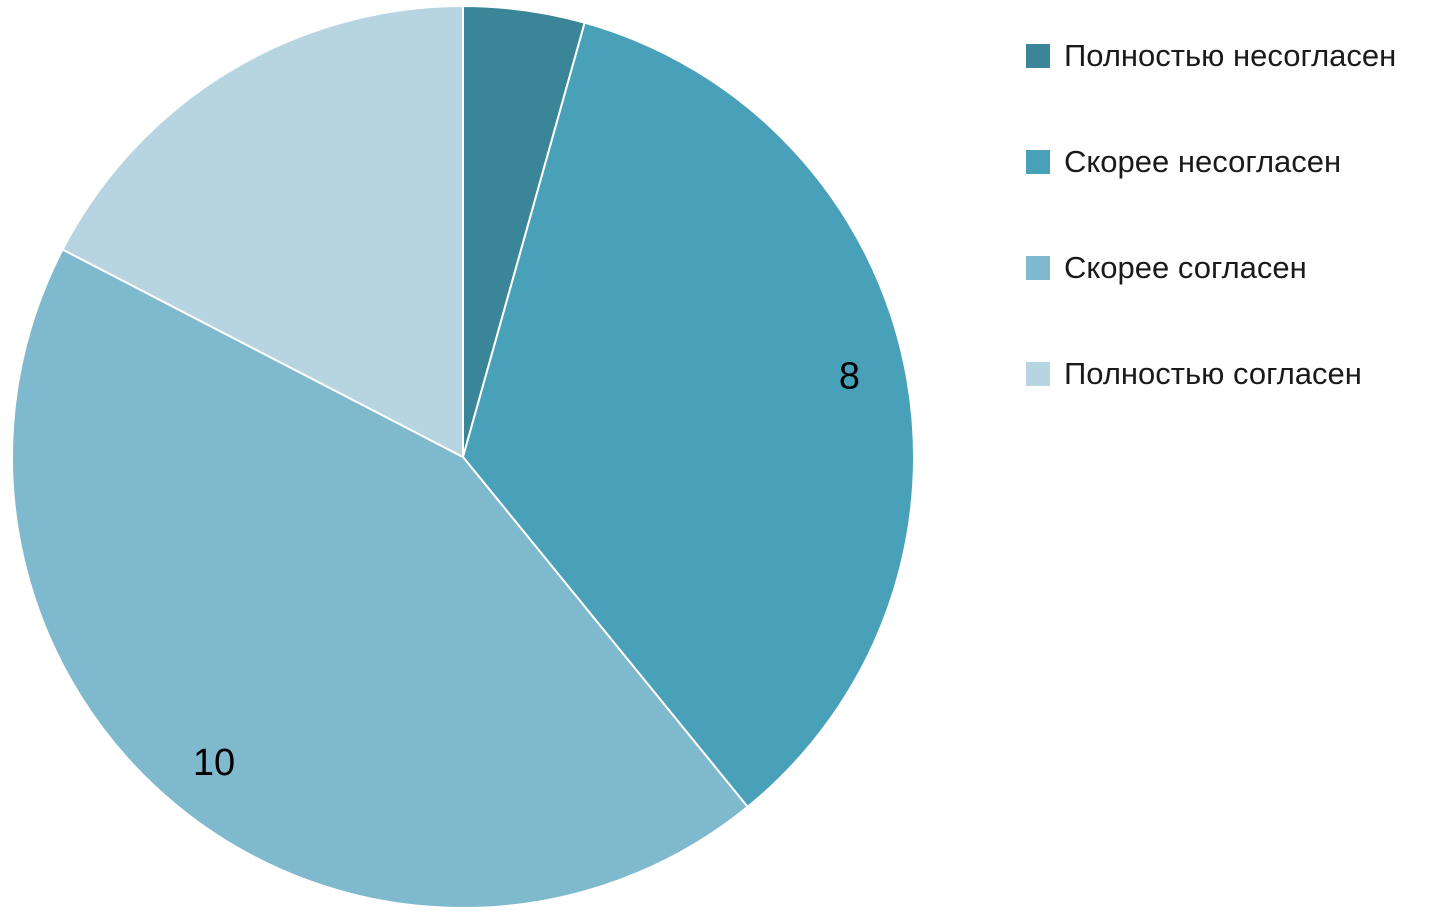 This screenshot has width=1432, height=913. What do you see at coordinates (849, 377) in the screenshot?
I see `data-label-2: 8` at bounding box center [849, 377].